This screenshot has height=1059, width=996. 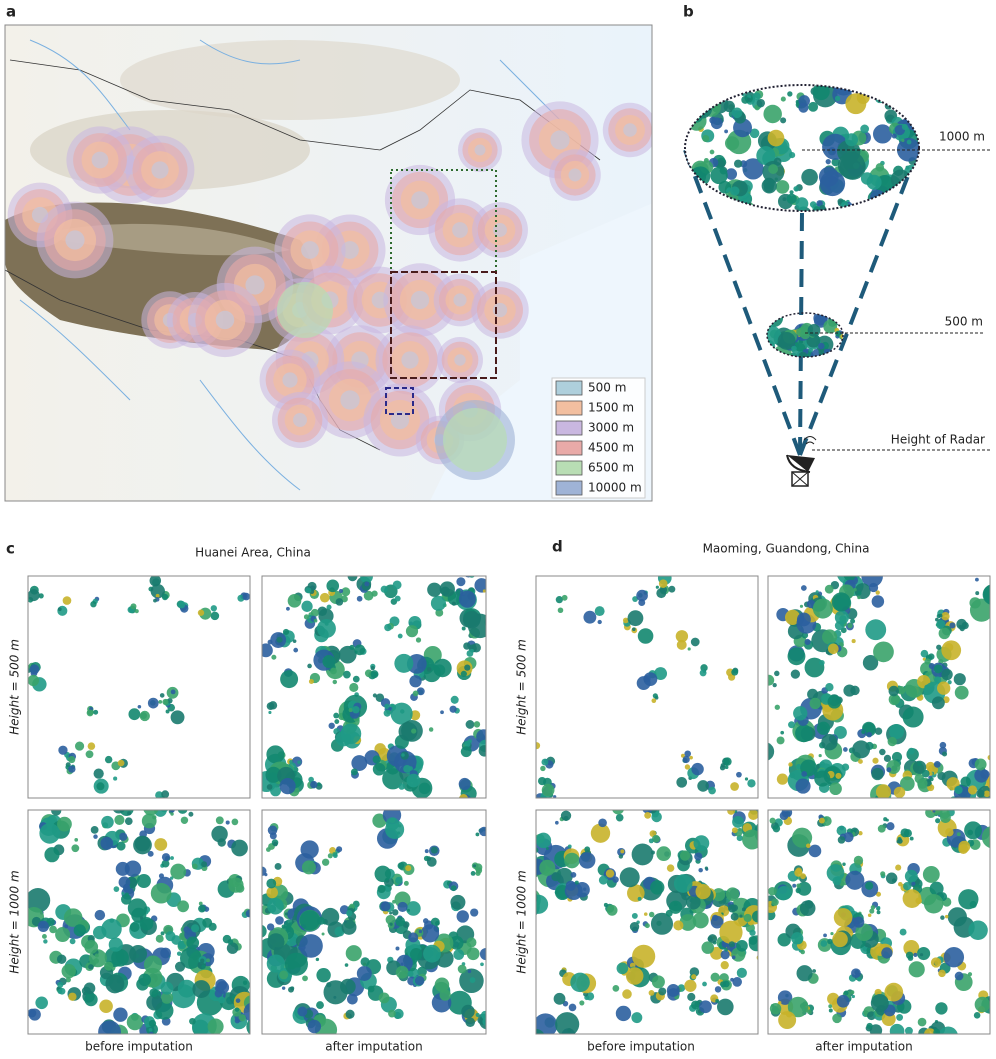 What do you see at coordinates (522, 921) in the screenshot?
I see `row-label: Height = 1000 m` at bounding box center [522, 921].